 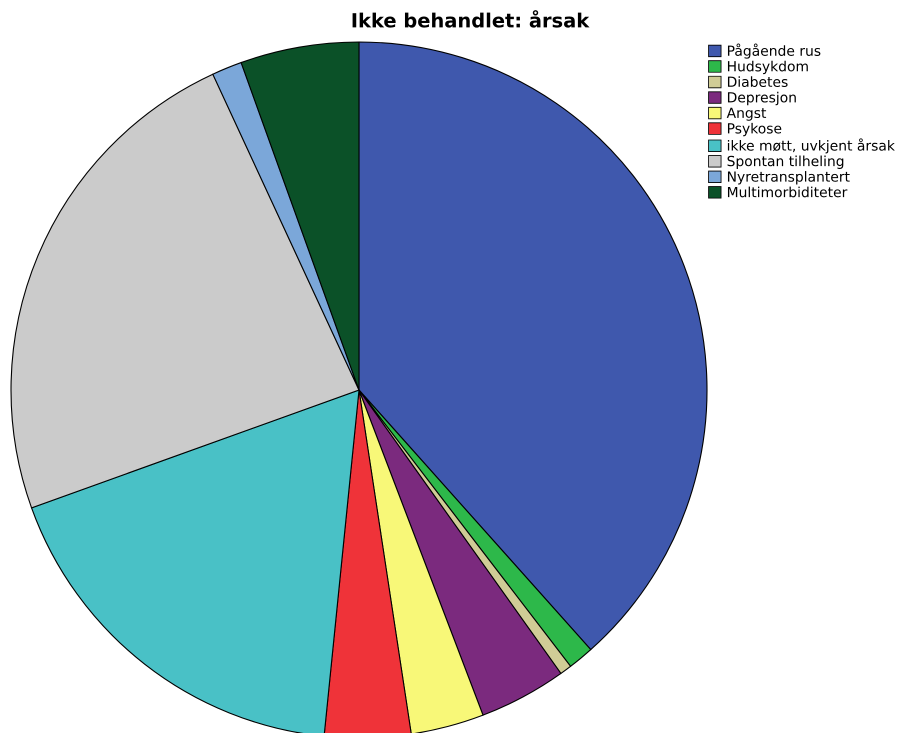 What do you see at coordinates (786, 162) in the screenshot?
I see `legend-label: Spontan tilheling` at bounding box center [786, 162].